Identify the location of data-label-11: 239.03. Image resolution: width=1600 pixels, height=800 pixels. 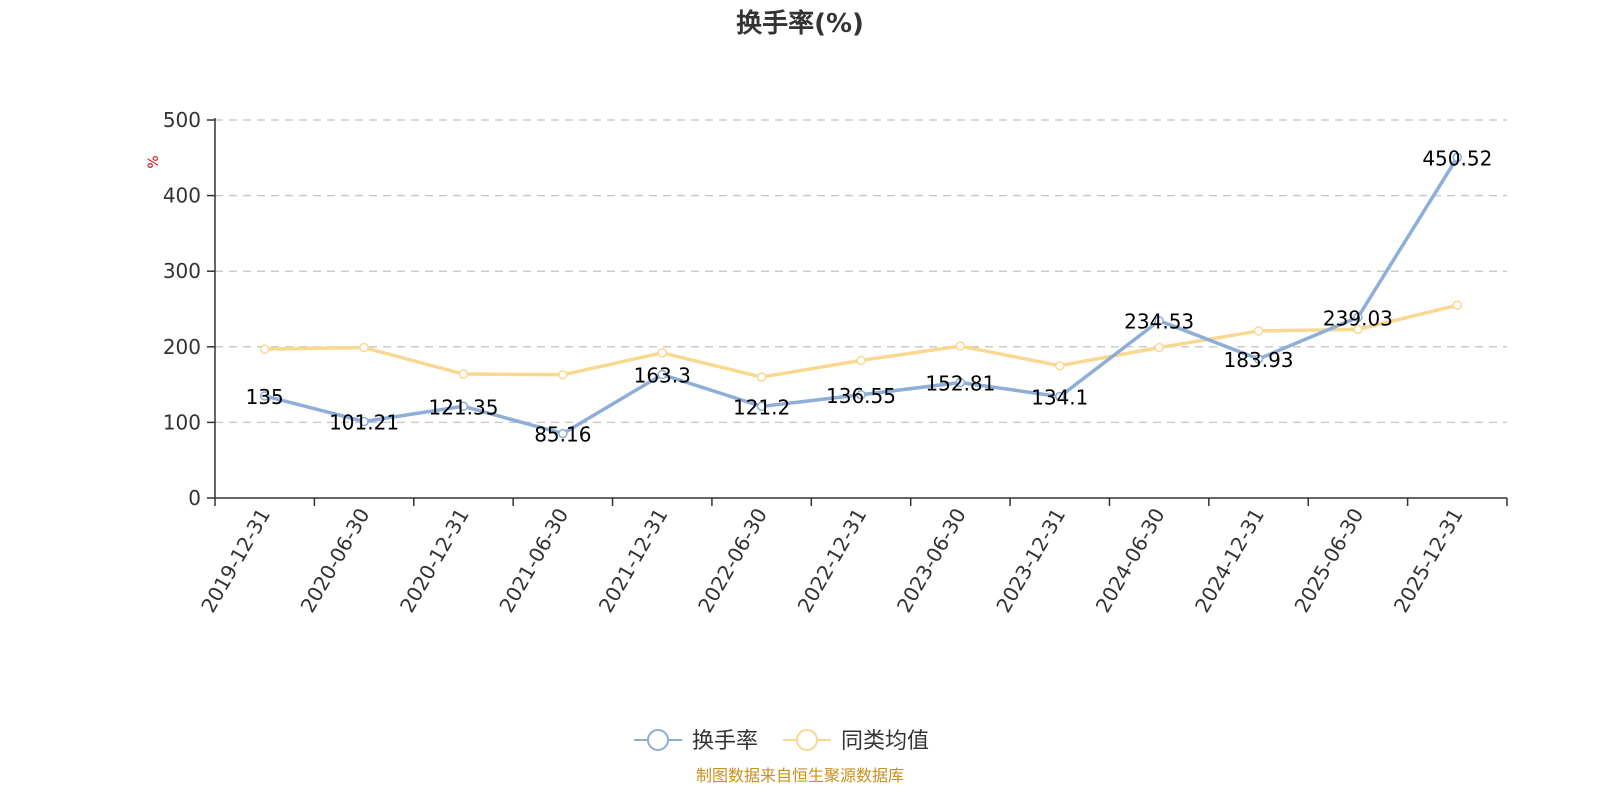
(1358, 318).